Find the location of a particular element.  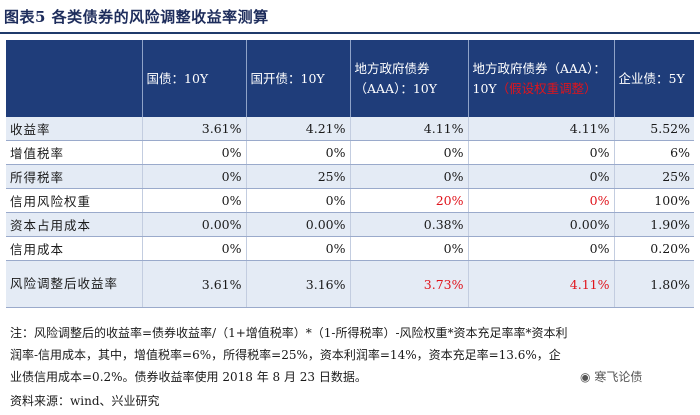

table-cell: 3.16% is located at coordinates (297, 284).